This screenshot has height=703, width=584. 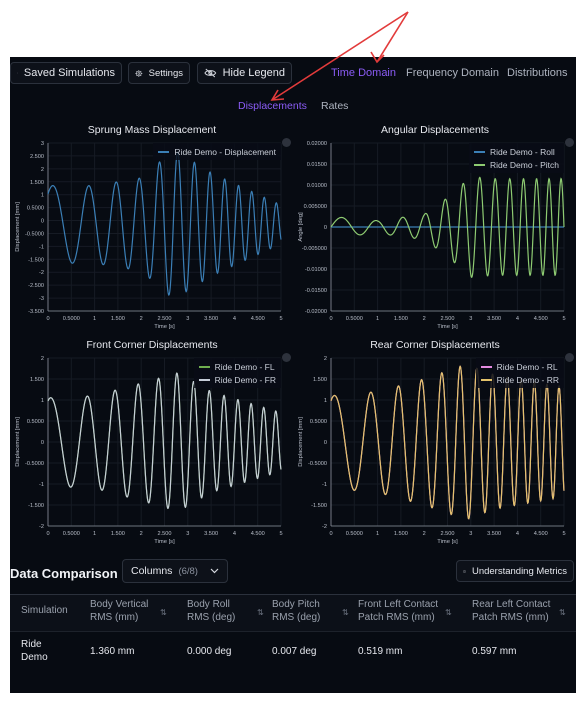 I want to click on table-cell-text: Ride, so click(x=31, y=644).